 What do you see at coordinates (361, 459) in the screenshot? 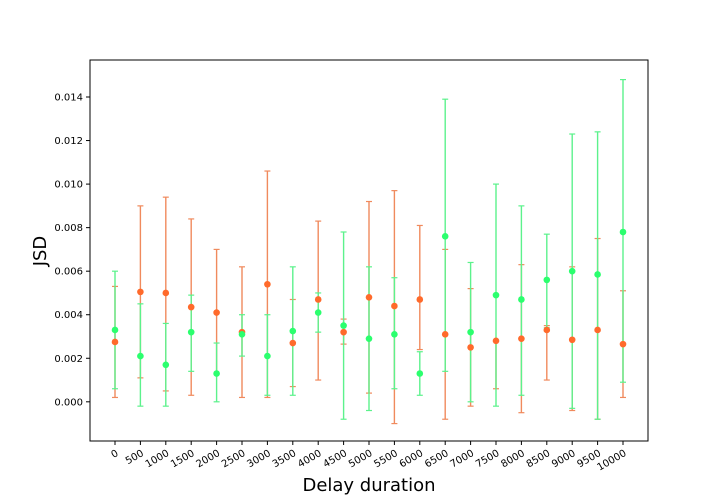
I see `x-tick-label: 5000` at bounding box center [361, 459].